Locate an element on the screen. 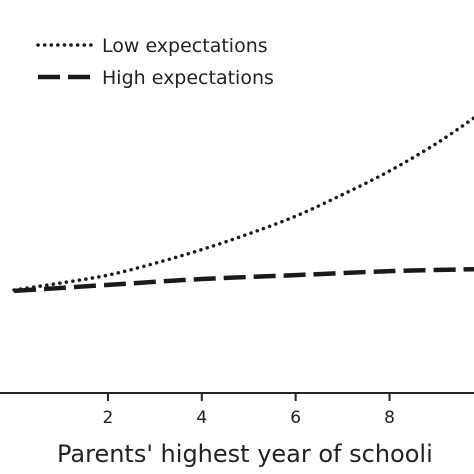 The height and width of the screenshot is (474, 474). x-axis-label: Parents' highest year of schooli is located at coordinates (245, 454).